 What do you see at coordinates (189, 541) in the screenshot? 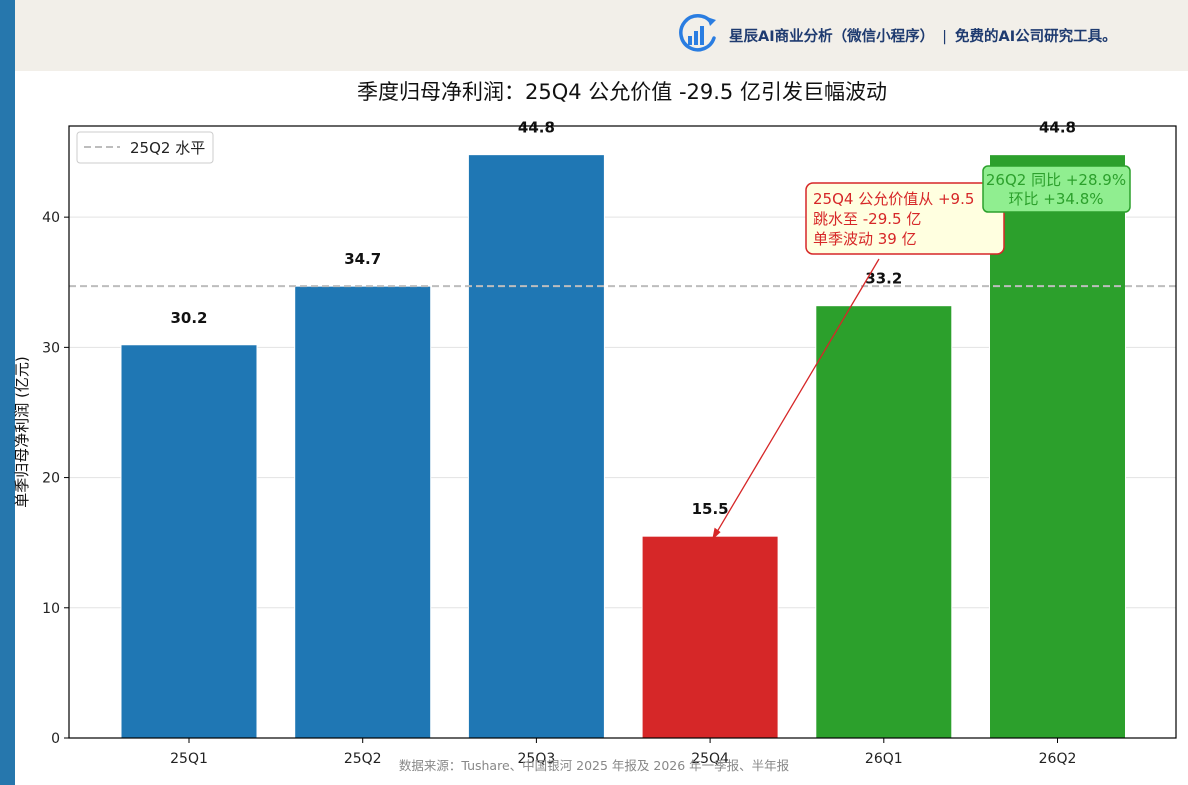
I see `bar-25Q1` at bounding box center [189, 541].